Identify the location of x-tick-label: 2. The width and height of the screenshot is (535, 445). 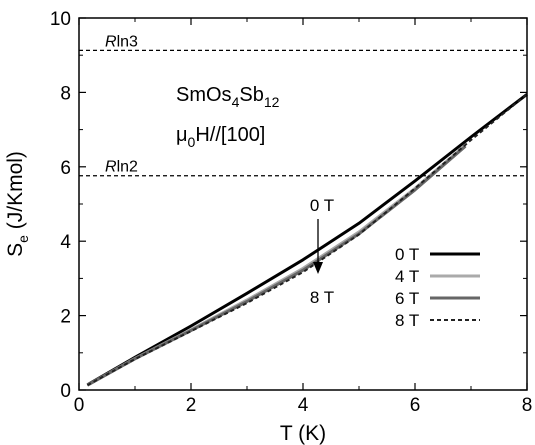
(191, 405).